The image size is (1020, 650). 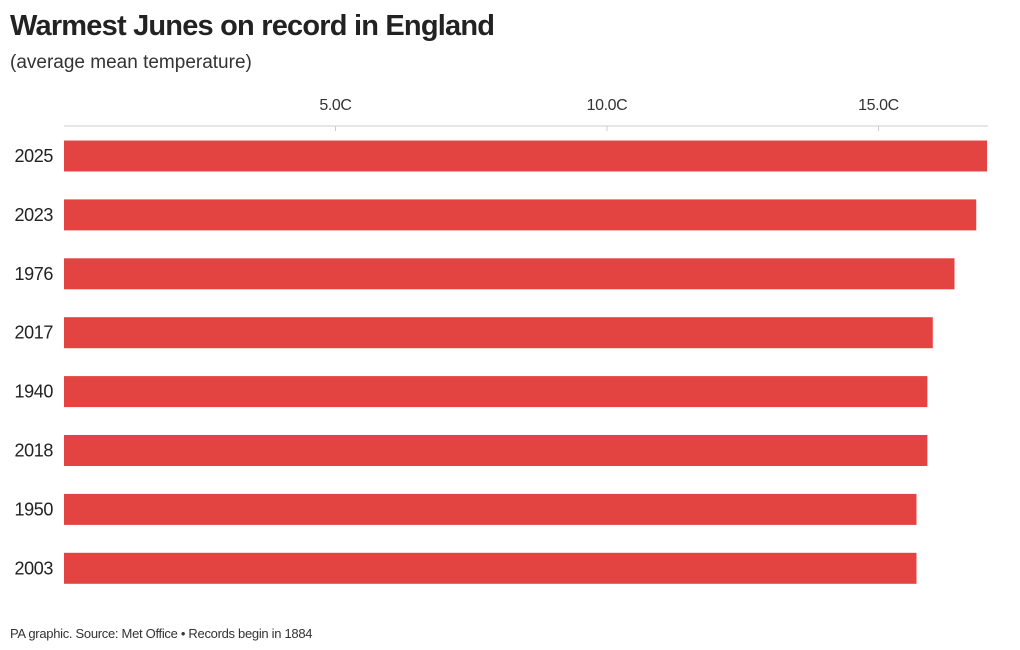 I want to click on category-label: 2023, so click(x=34, y=215).